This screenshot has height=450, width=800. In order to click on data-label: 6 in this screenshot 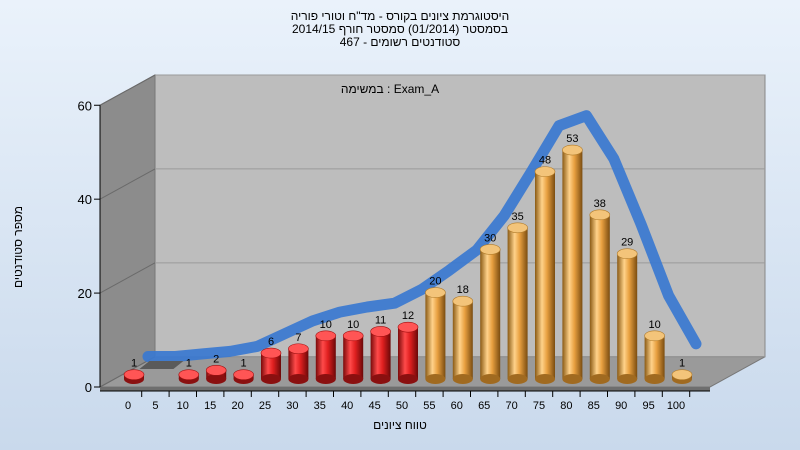, I will do `click(271, 342)`.